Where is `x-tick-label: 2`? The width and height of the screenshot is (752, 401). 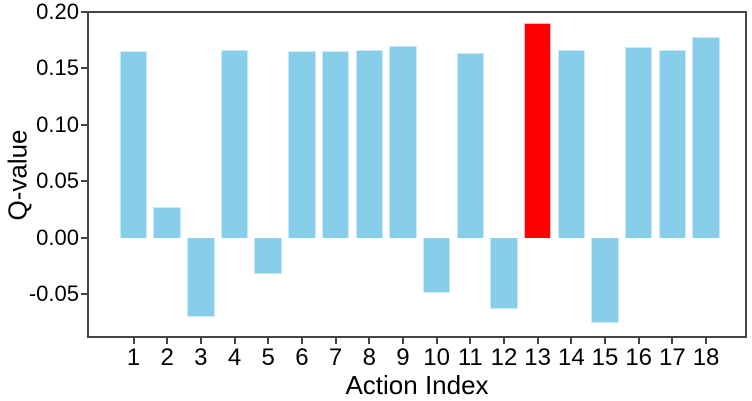 x-tick-label: 2 is located at coordinates (167, 357).